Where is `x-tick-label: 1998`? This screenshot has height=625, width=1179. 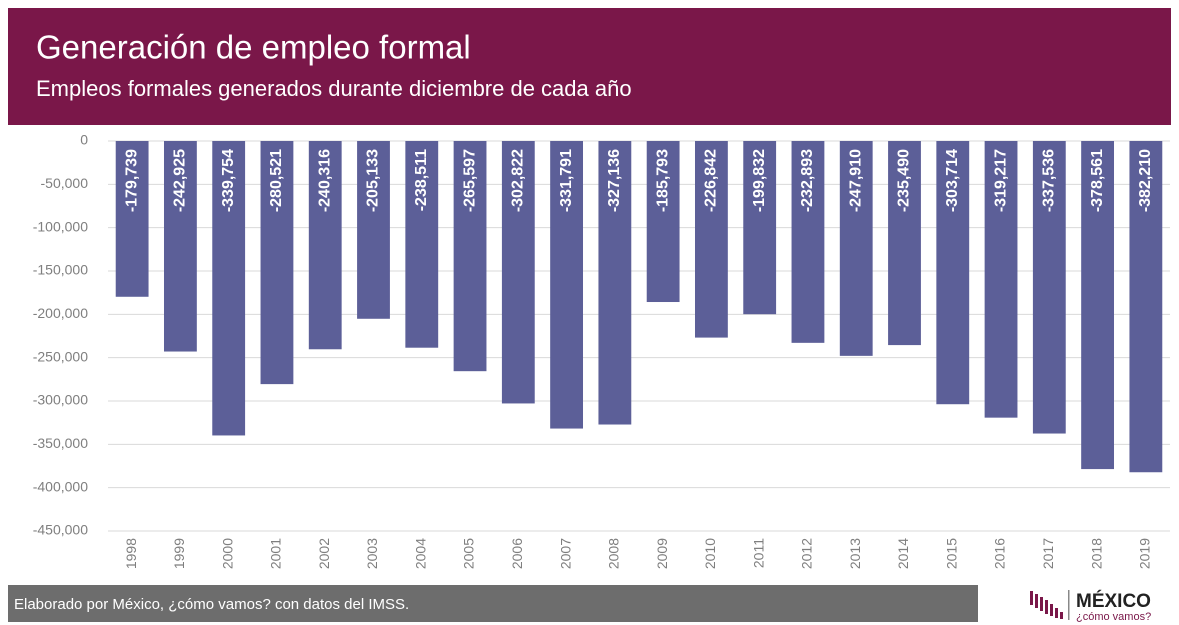
x-tick-label: 1998 is located at coordinates (131, 553).